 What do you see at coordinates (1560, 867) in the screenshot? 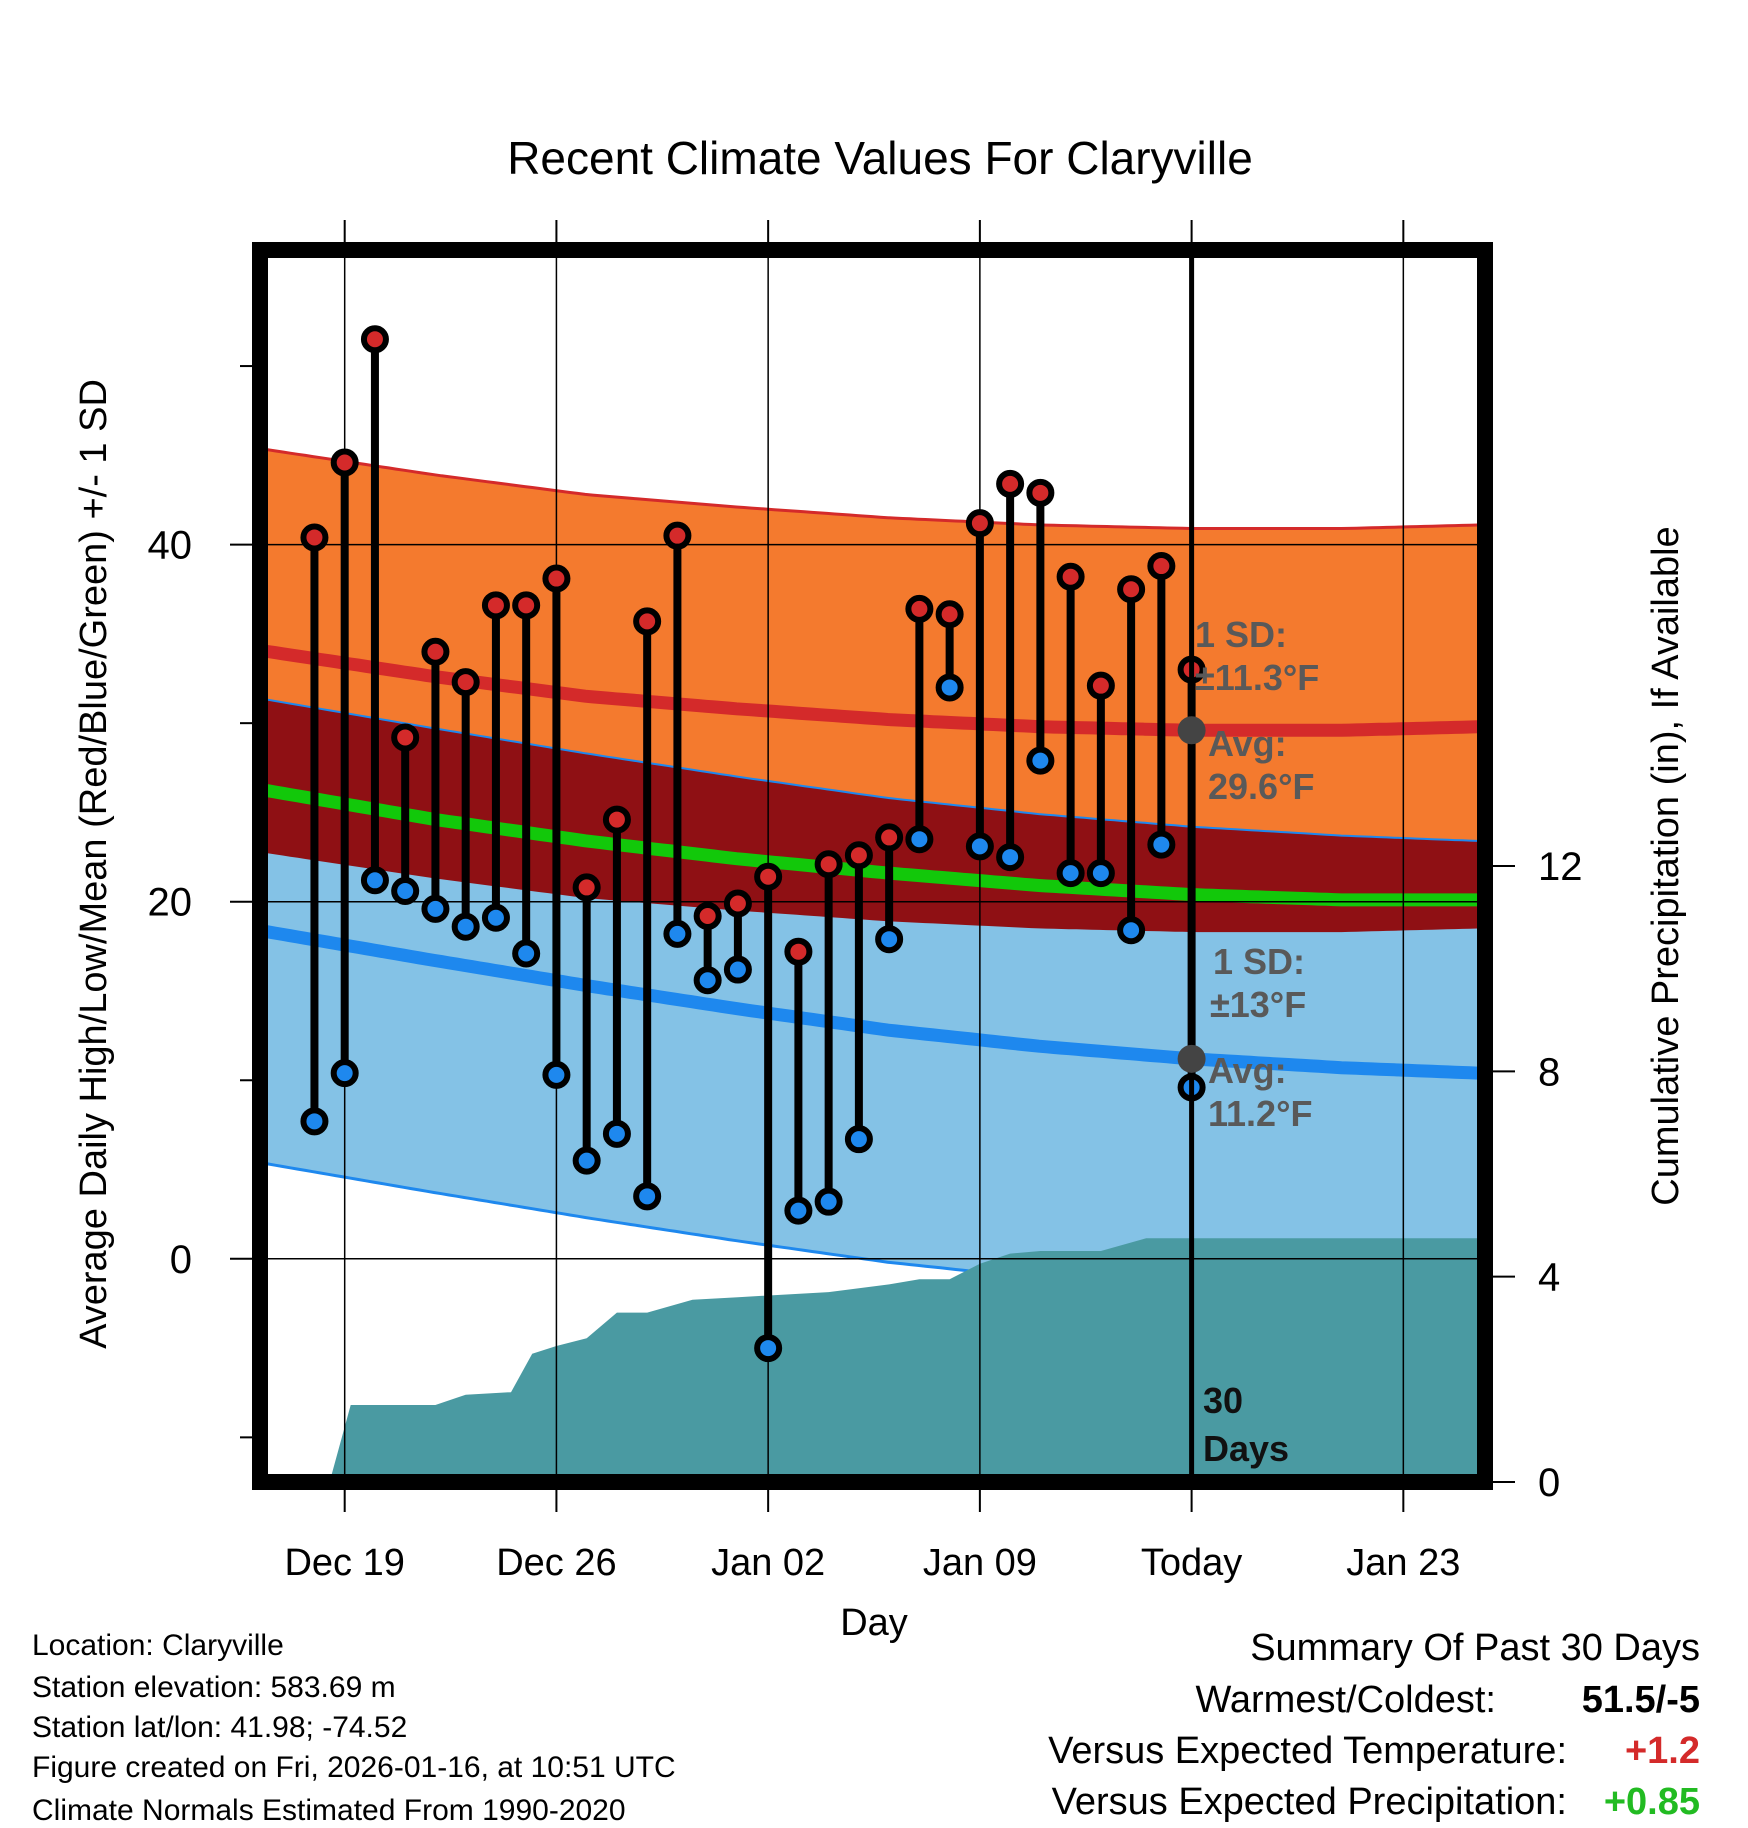
I see `y-right-tick-label: 12` at bounding box center [1560, 867].